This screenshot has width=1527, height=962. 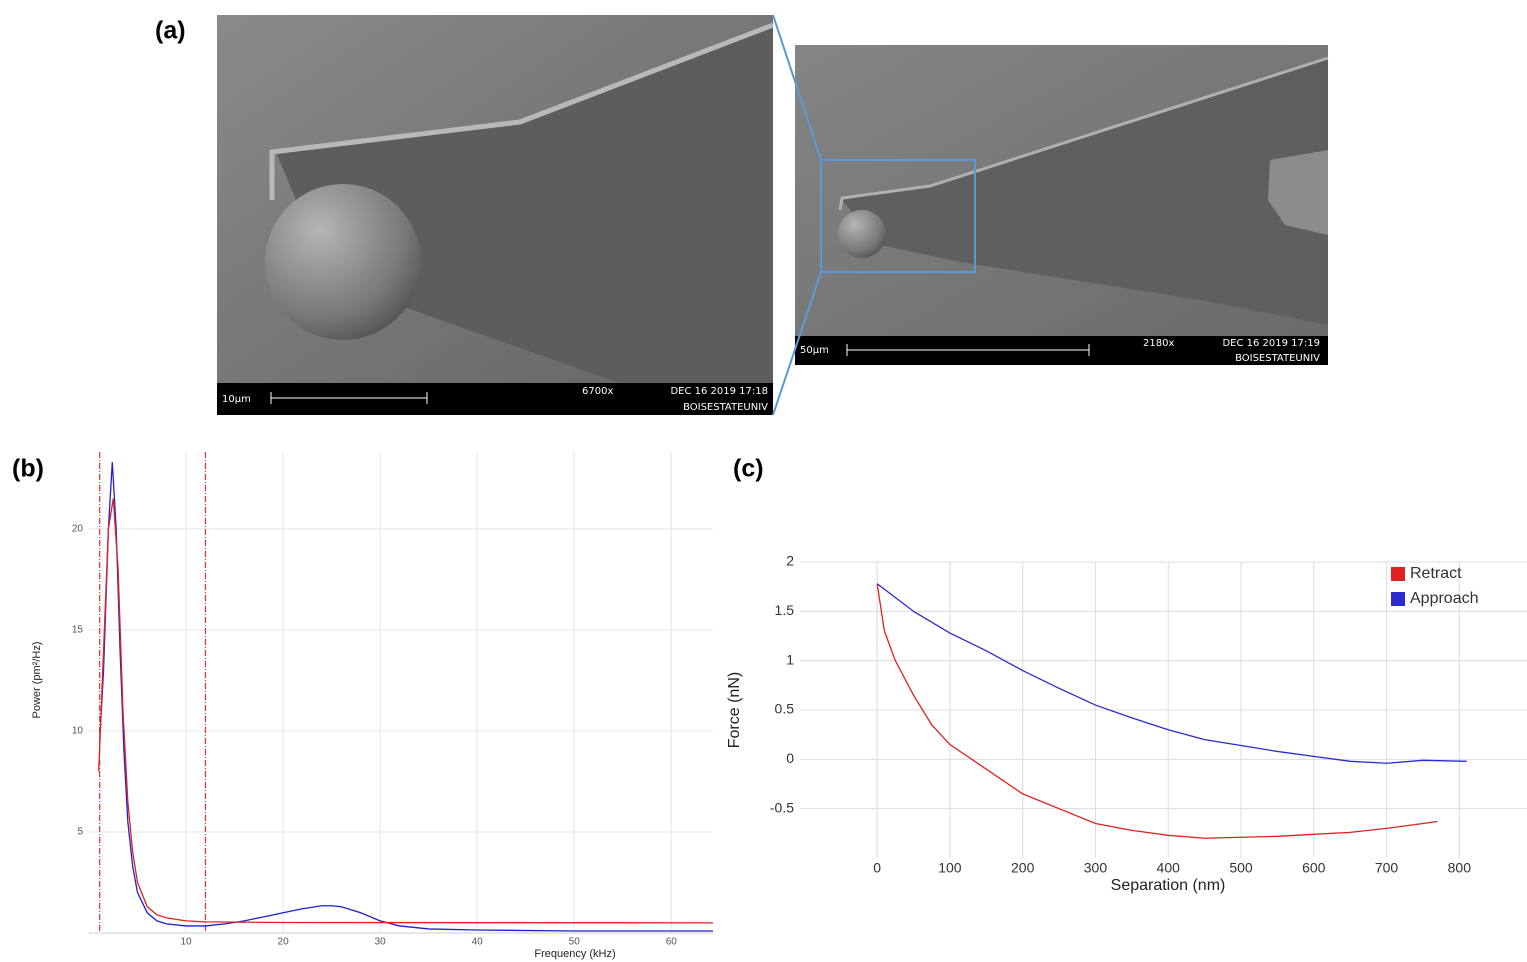 What do you see at coordinates (790, 758) in the screenshot?
I see `y-tick-label: 0` at bounding box center [790, 758].